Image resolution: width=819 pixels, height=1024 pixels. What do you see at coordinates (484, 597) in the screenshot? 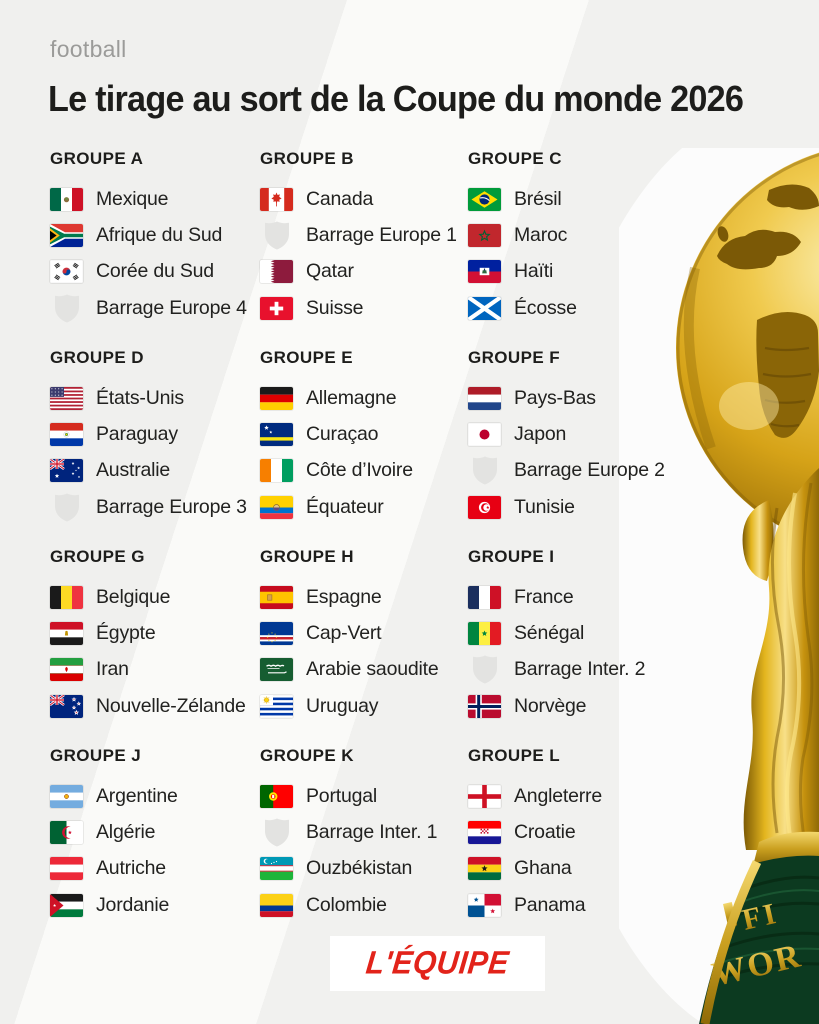
I see `fra-flag-icon` at bounding box center [484, 597].